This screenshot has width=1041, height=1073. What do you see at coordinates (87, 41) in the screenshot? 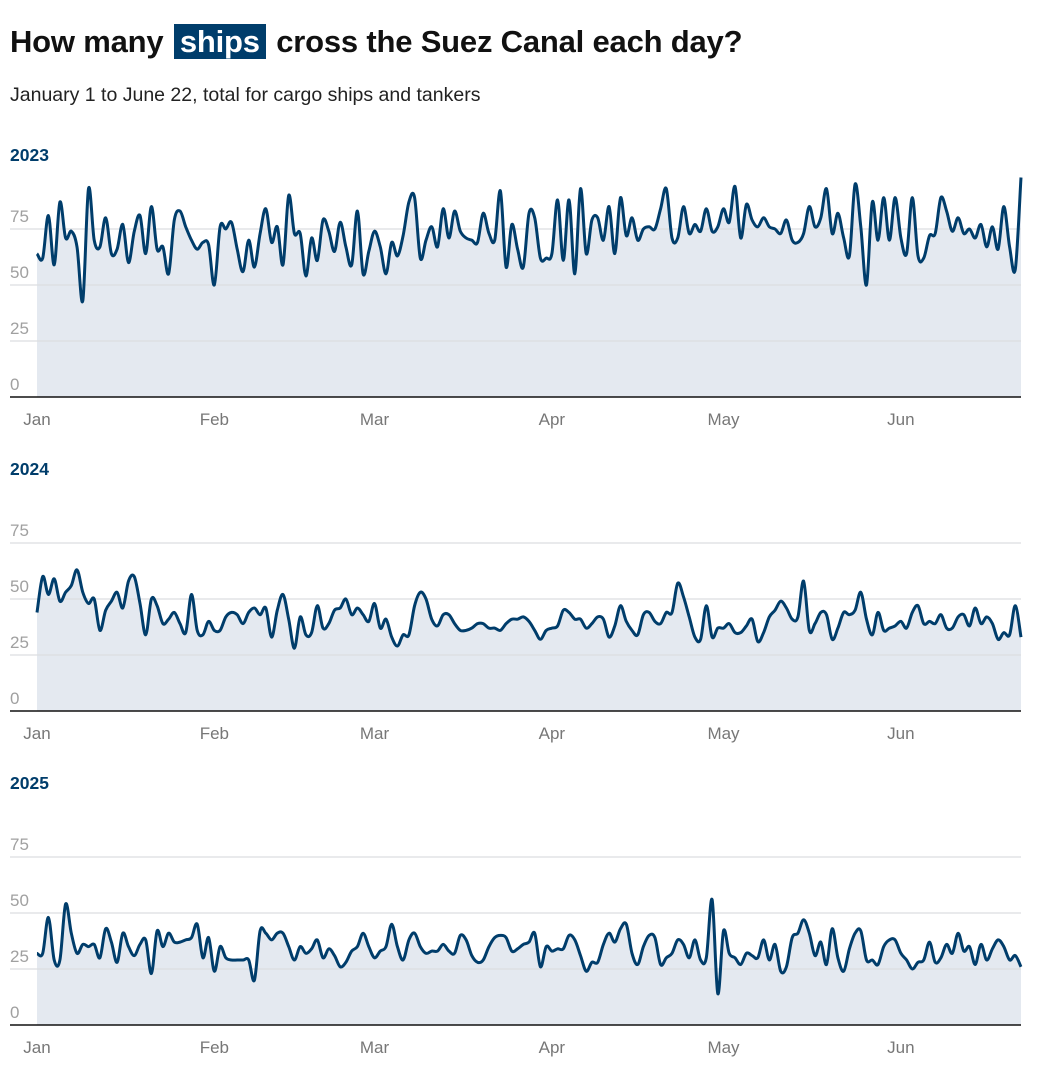
I see `title-before: How many` at bounding box center [87, 41].